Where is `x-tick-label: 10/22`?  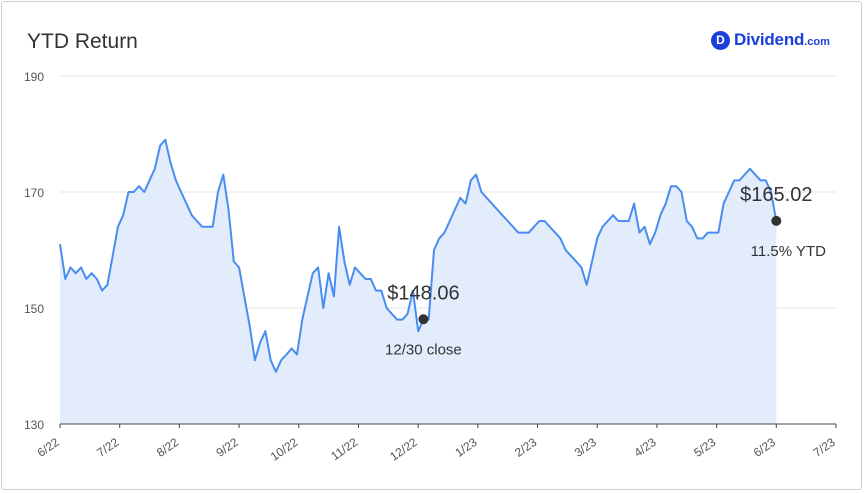 x-tick-label: 10/22 is located at coordinates (284, 449).